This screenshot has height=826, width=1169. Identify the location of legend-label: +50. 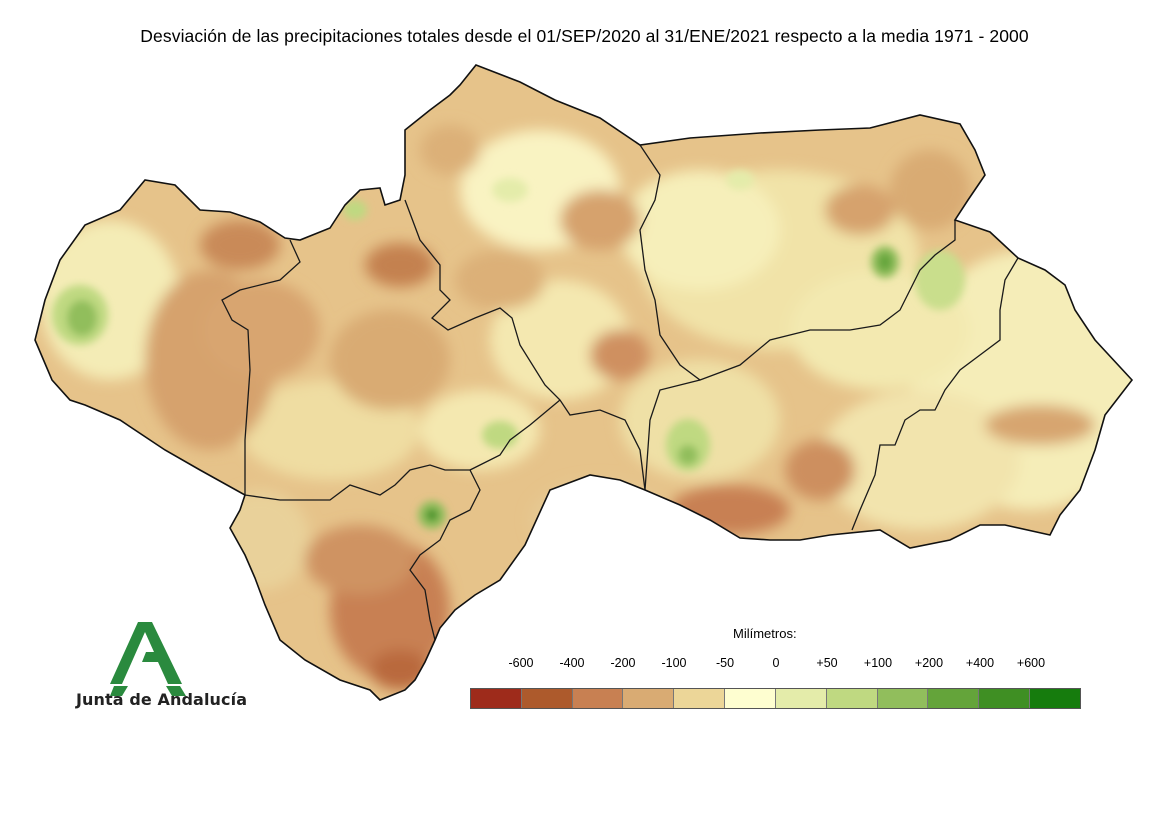
(827, 663).